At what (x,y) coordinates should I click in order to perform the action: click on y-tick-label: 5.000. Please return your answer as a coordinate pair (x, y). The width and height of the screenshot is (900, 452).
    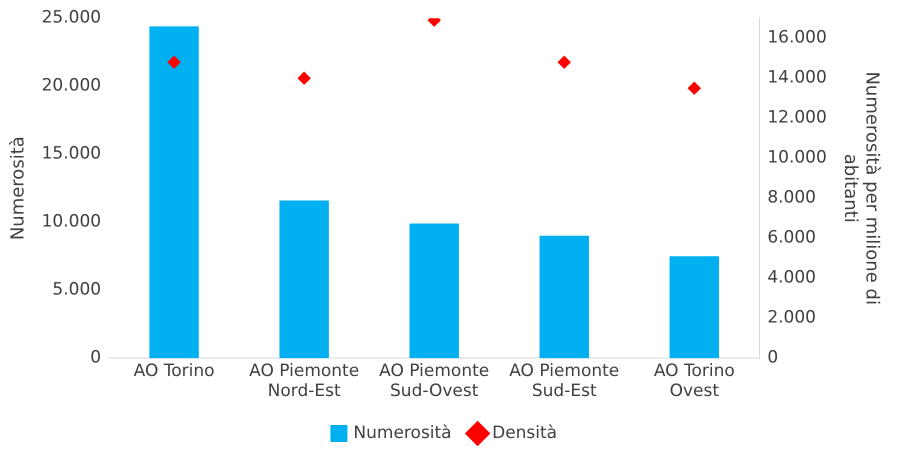
    Looking at the image, I should click on (77, 290).